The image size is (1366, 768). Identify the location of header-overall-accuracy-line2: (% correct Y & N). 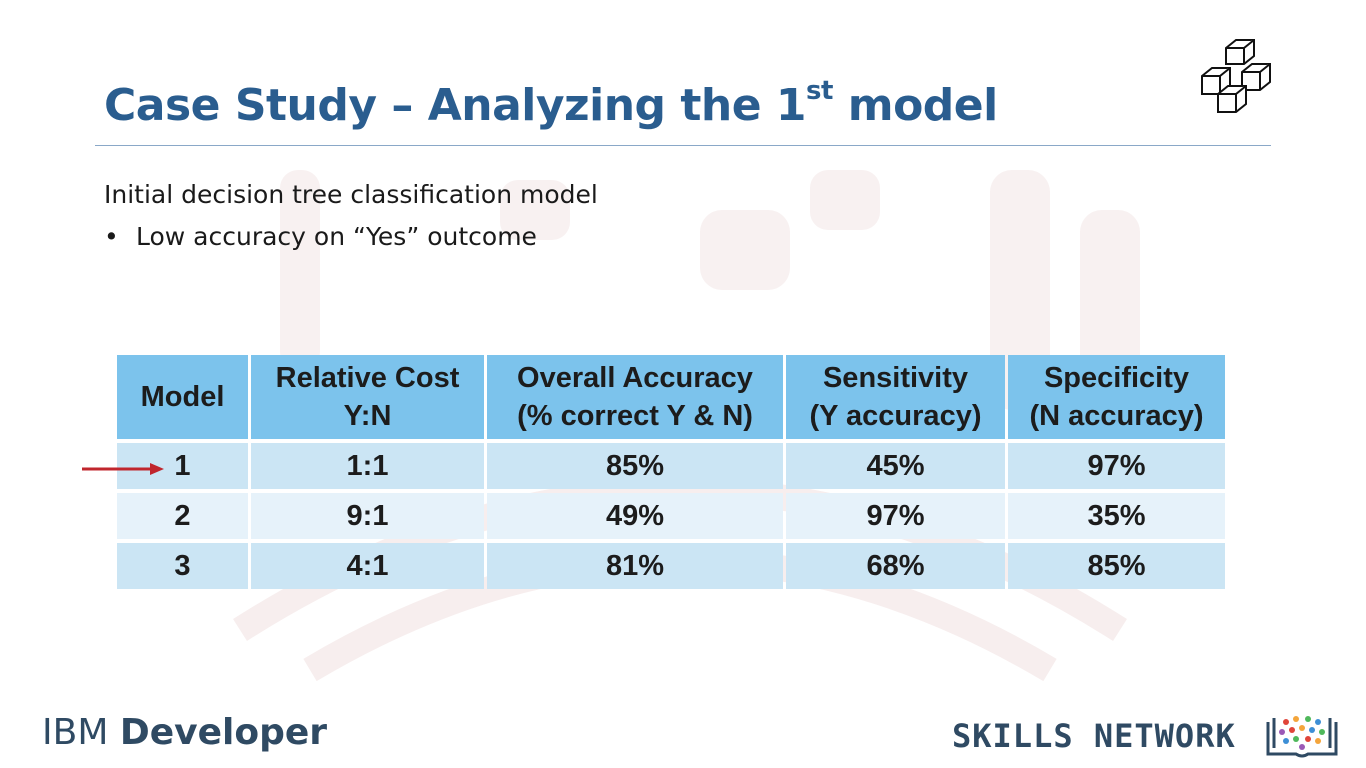
(635, 416).